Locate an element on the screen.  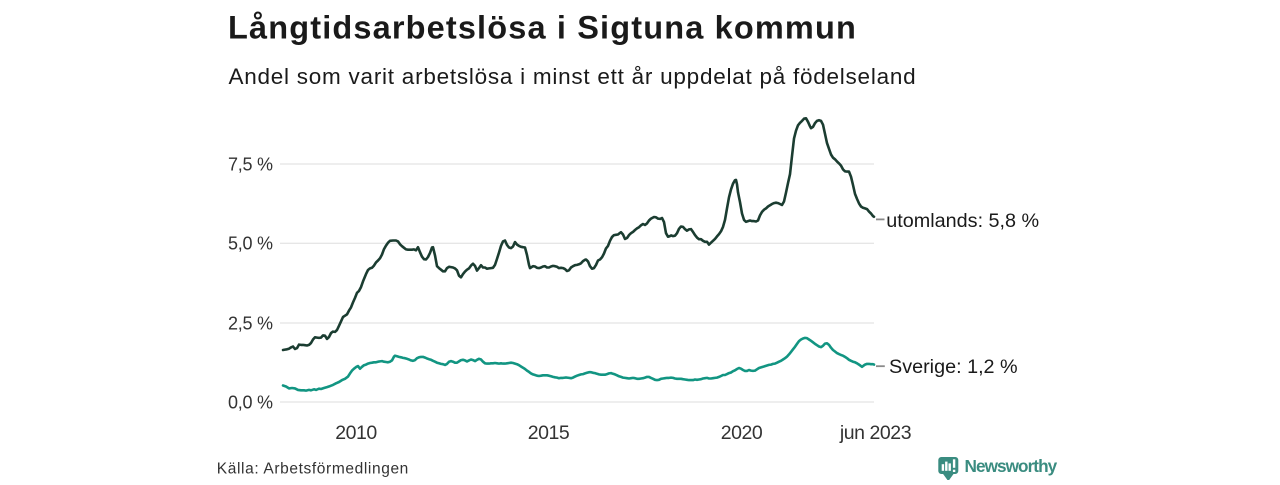
svg-text:Långtidsarbetslösa i Sigtuna k: Långtidsarbetslösa i Sigtuna kommun is located at coordinates (542, 28).